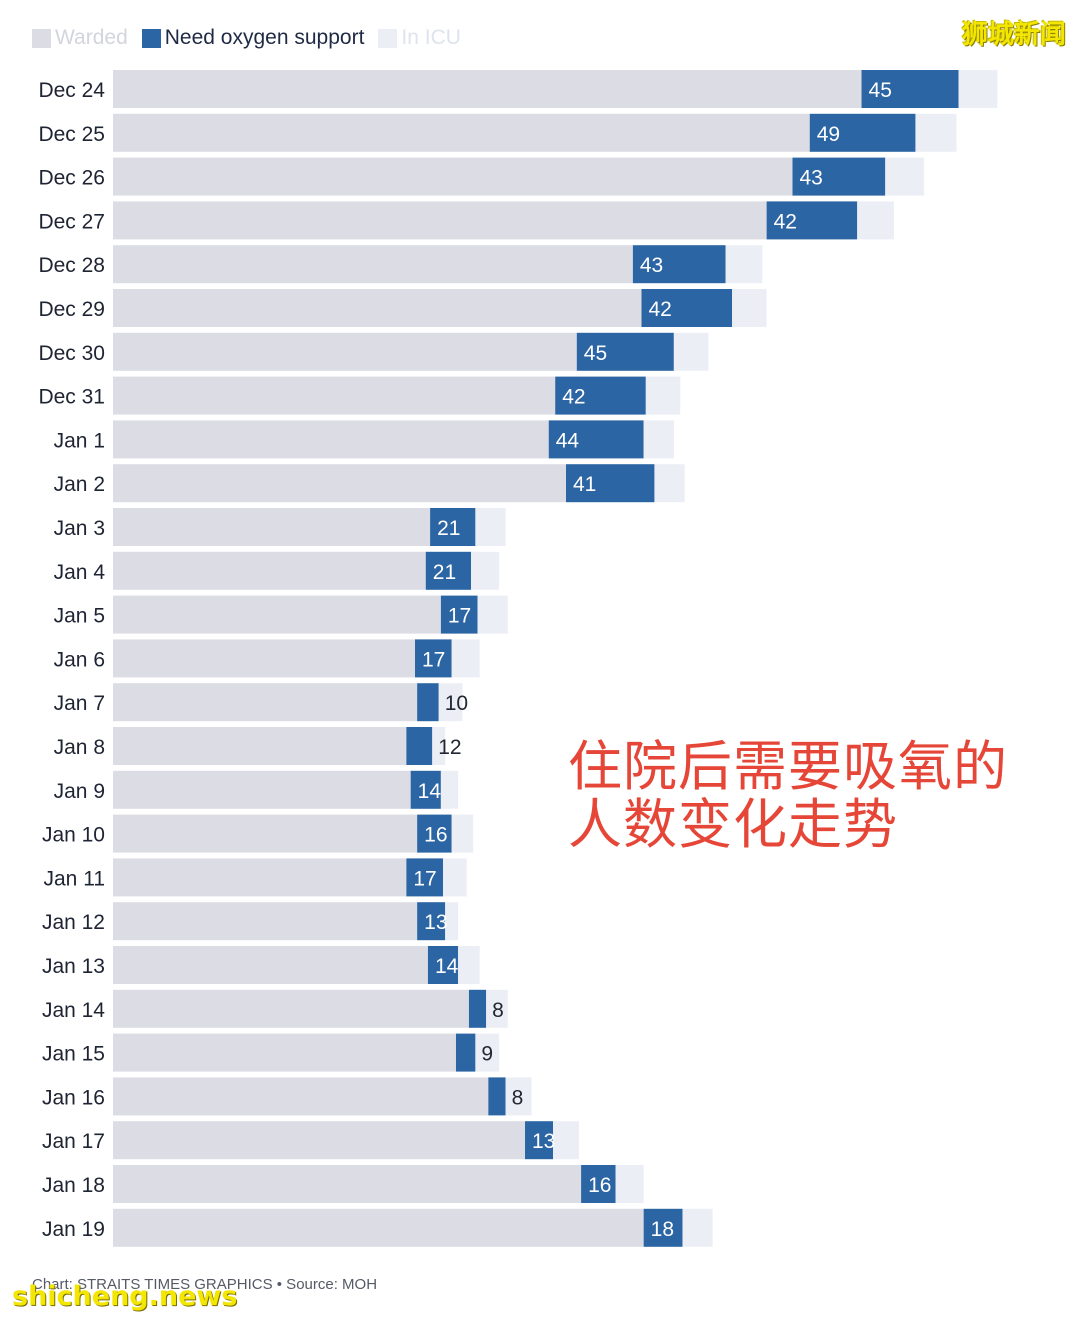 The image size is (1080, 1317). Describe the element at coordinates (79, 484) in the screenshot. I see `category-label: Jan 2` at that location.